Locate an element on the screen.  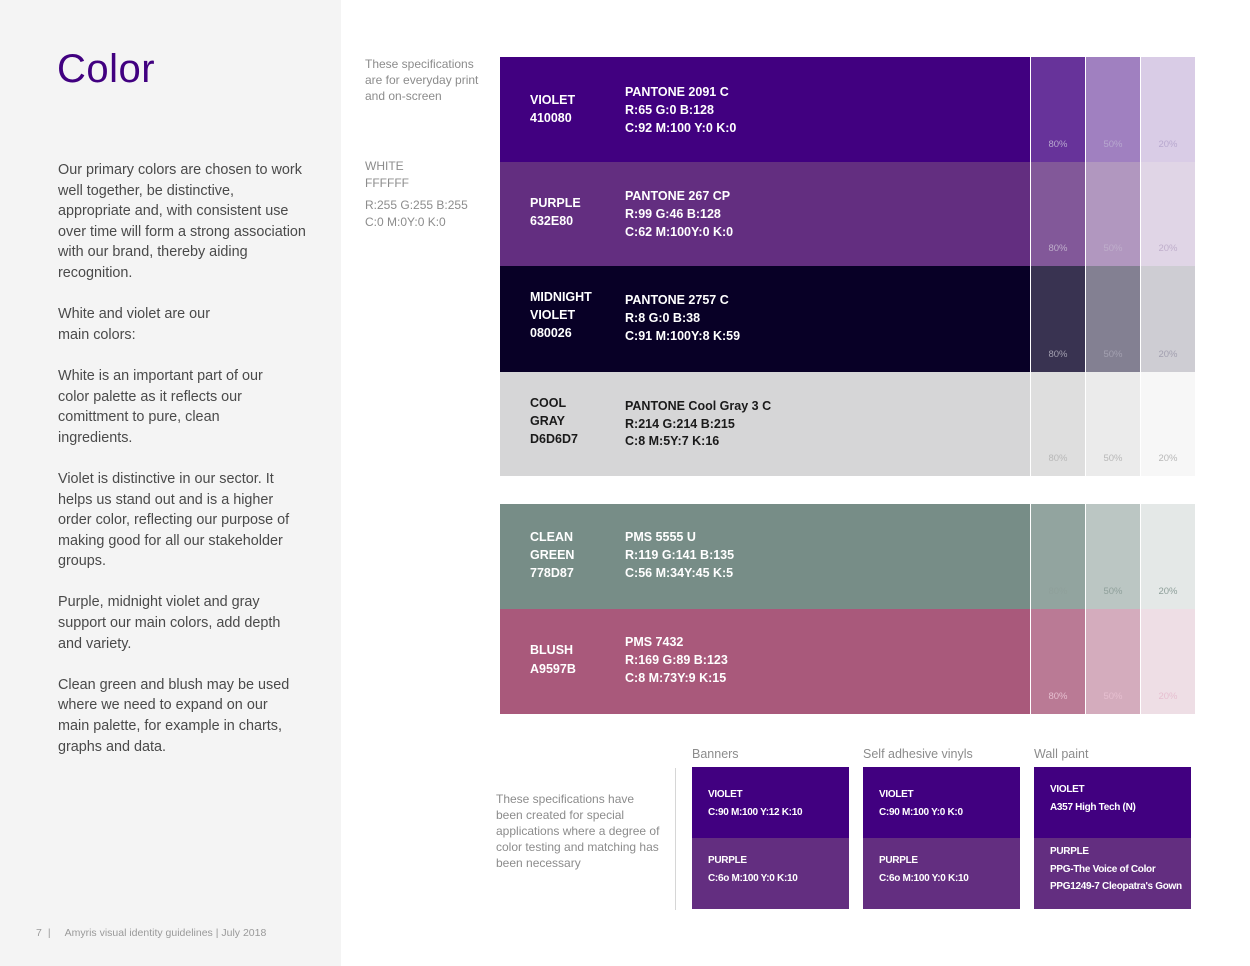
violet-cell: VIOLET C:90 M:100 Y:0 K:0 is located at coordinates (941, 802).